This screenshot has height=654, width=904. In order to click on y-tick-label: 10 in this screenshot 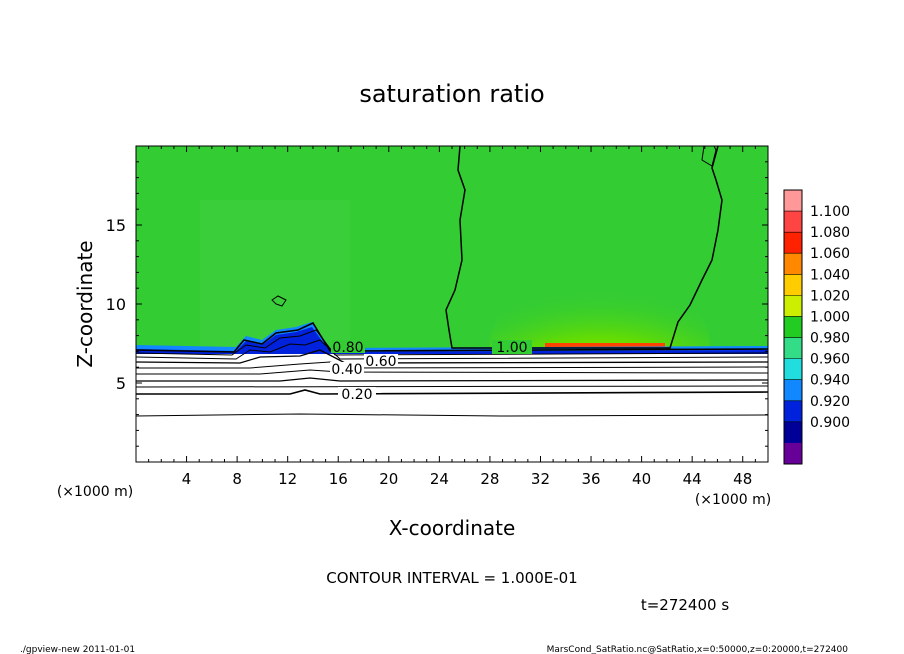, I will do `click(116, 304)`.